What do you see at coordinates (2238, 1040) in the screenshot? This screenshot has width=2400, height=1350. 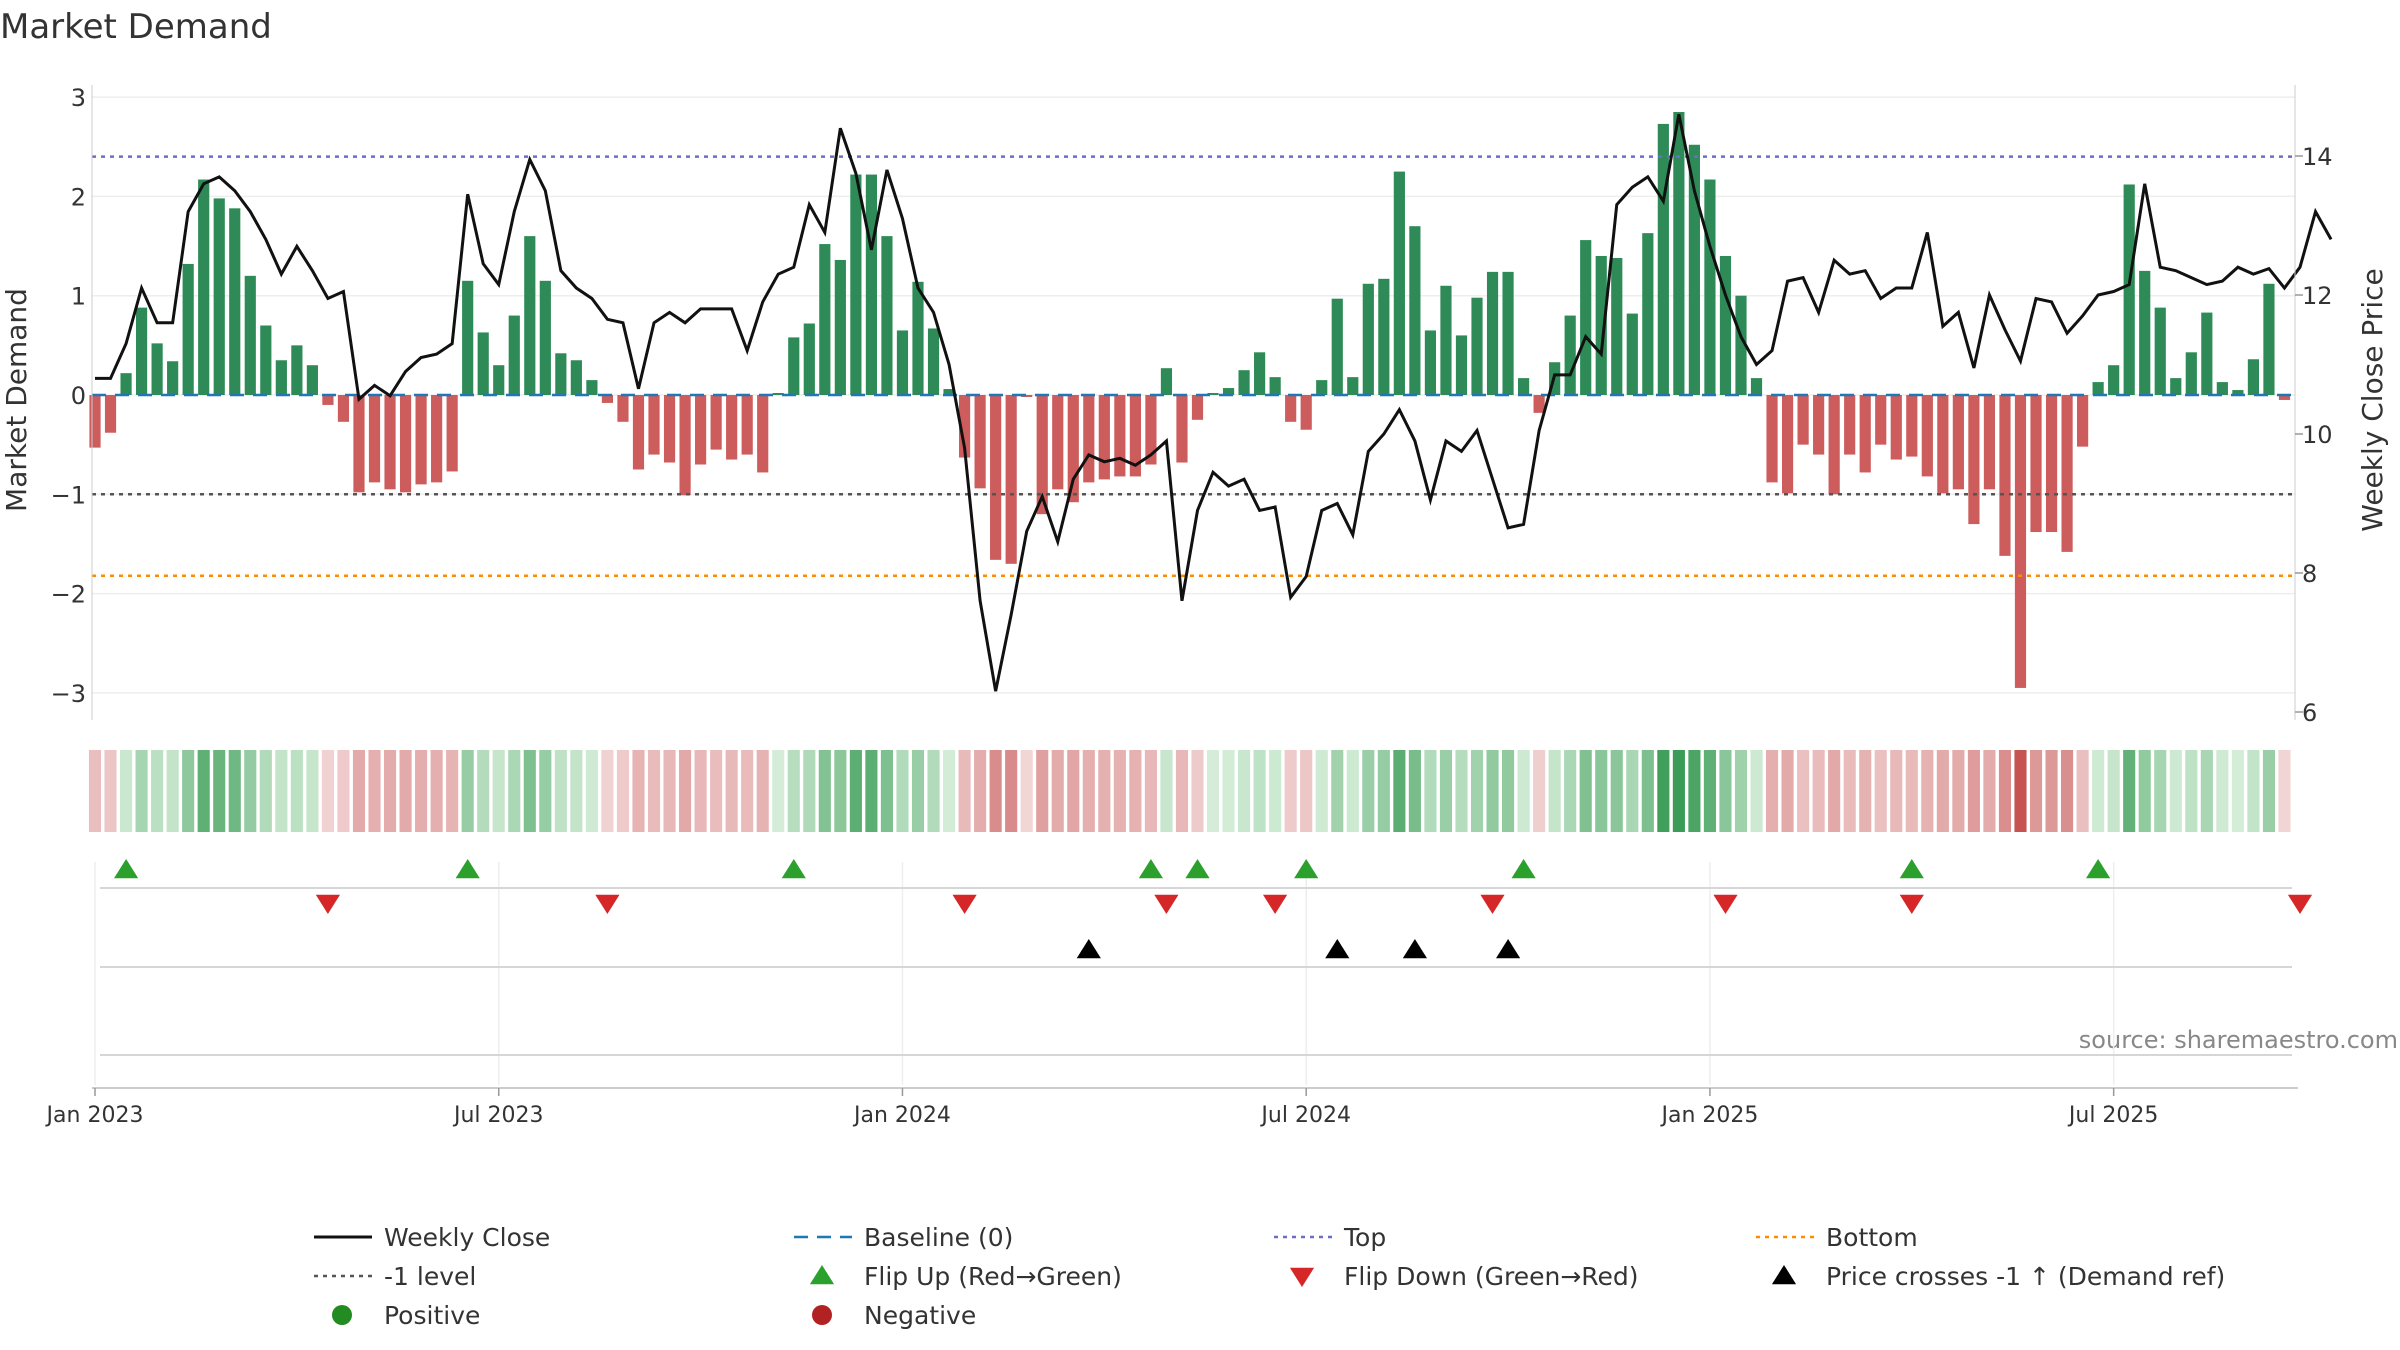 I see `source-label: source: sharemaestro.com` at bounding box center [2238, 1040].